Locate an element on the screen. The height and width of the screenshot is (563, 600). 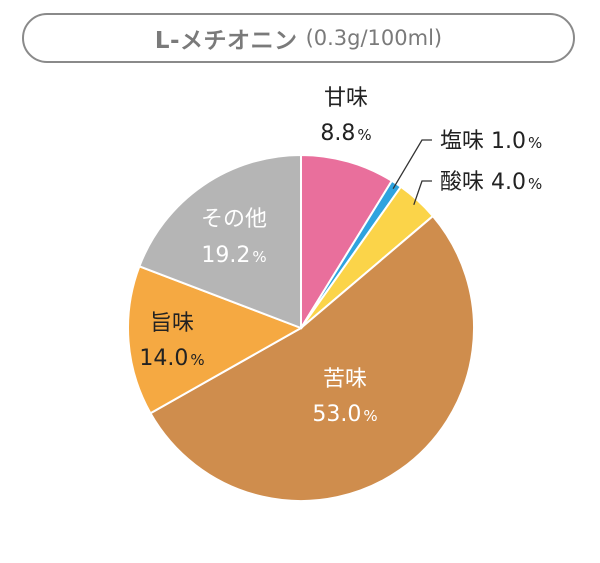
slice-value-6: 19.2% is located at coordinates (233, 255).